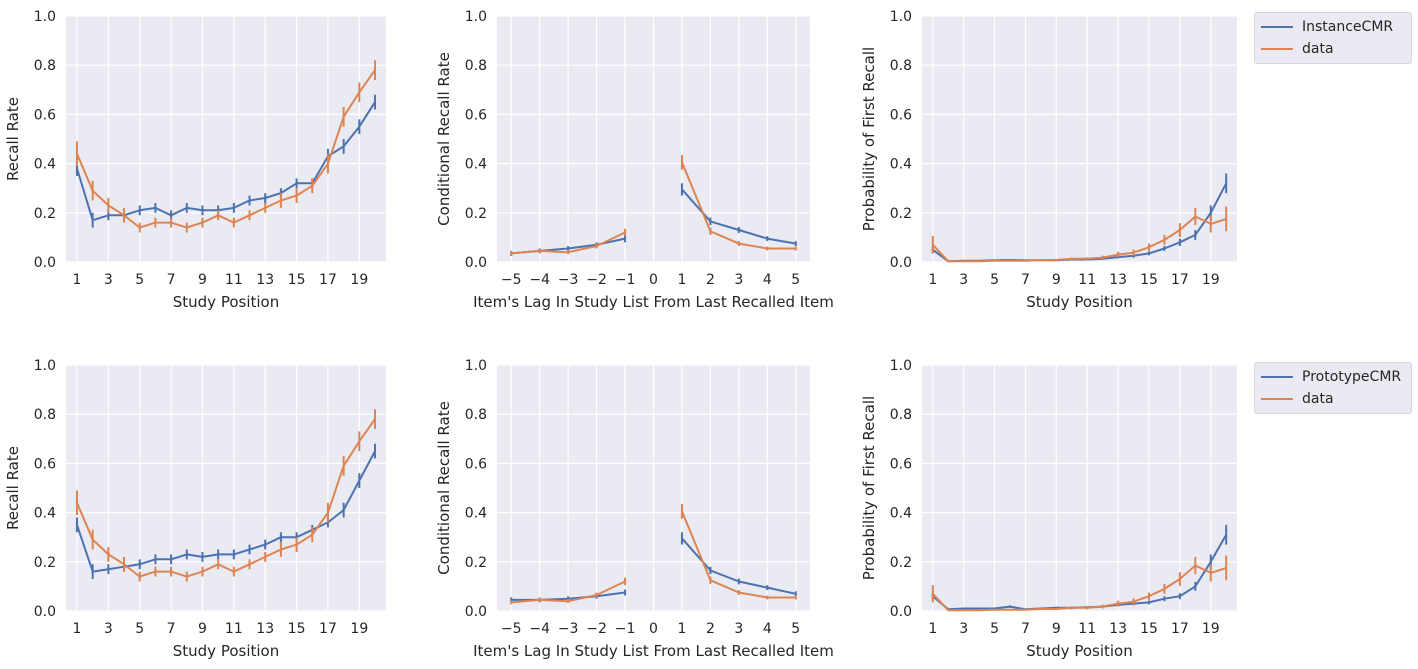 Image resolution: width=1418 pixels, height=669 pixels. I want to click on y-axis-label: Recall Rate, so click(13, 488).